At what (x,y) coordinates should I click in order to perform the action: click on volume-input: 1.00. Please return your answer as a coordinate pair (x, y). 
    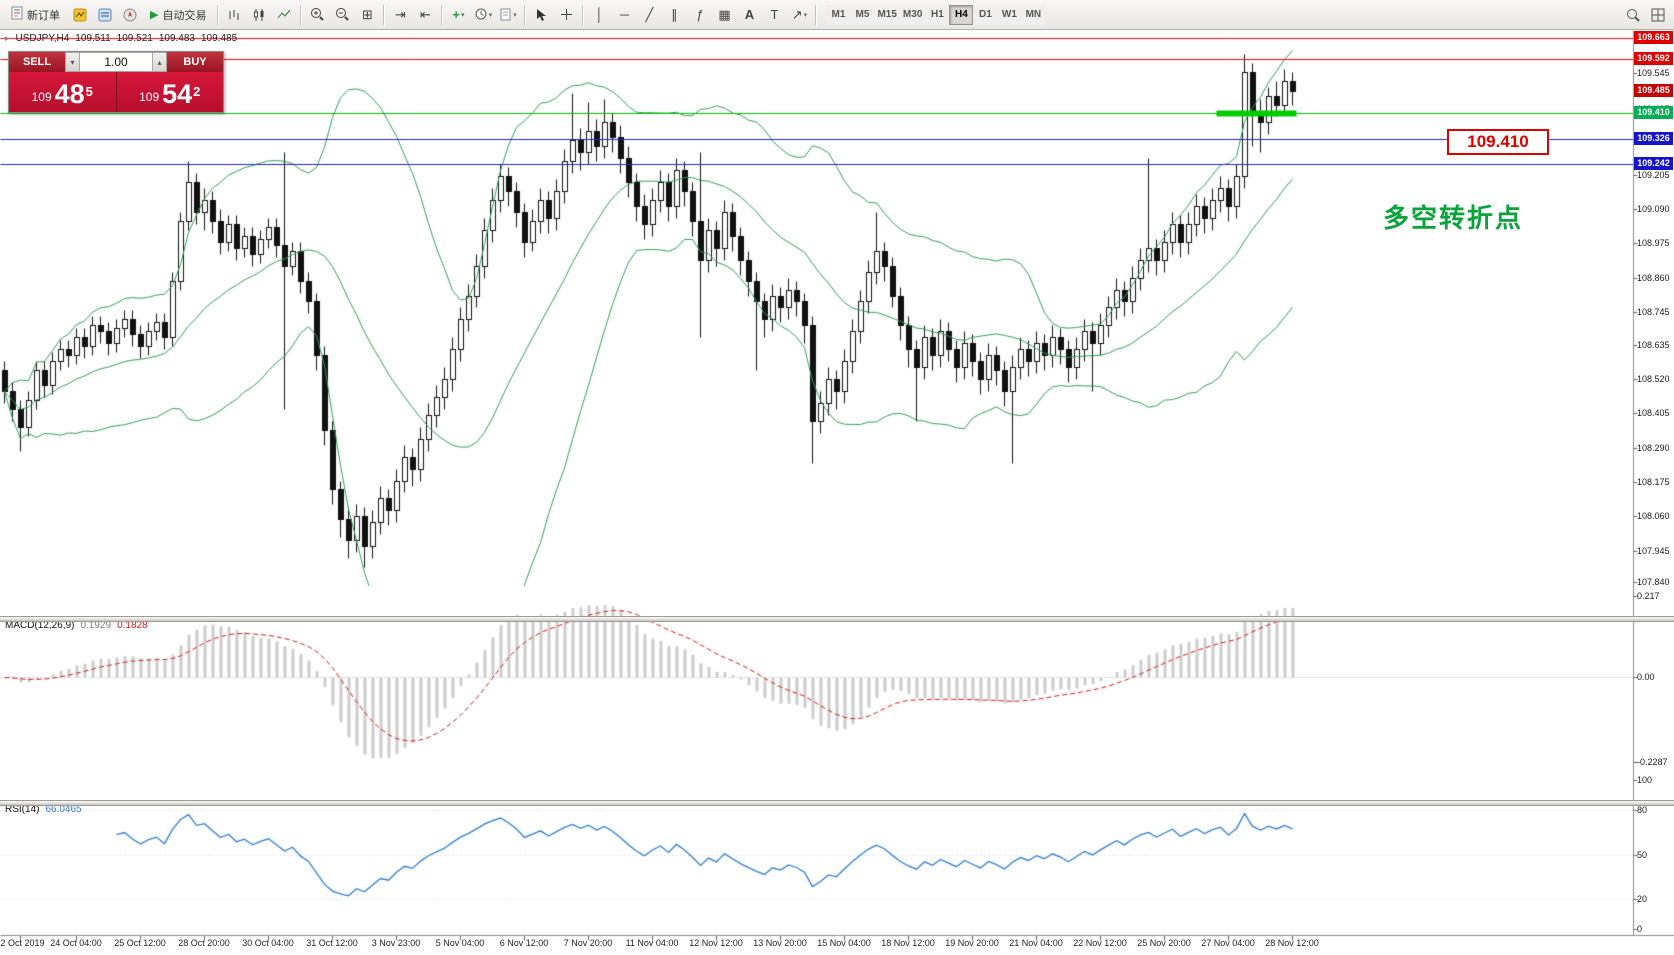
    Looking at the image, I should click on (116, 62).